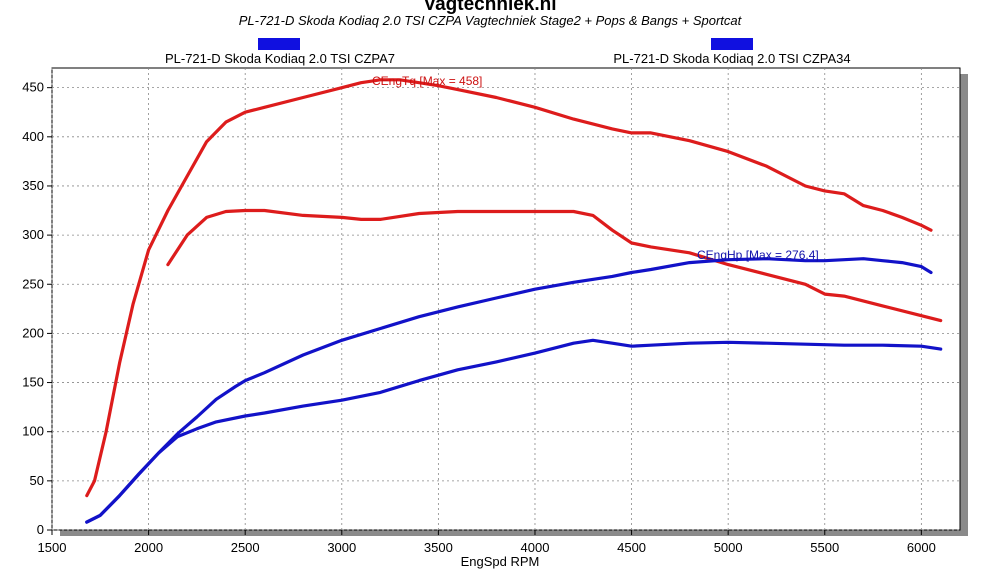 Image resolution: width=991 pixels, height=569 pixels. What do you see at coordinates (489, 7) in the screenshot?
I see `chart-title: Vagtechniek.nl` at bounding box center [489, 7].